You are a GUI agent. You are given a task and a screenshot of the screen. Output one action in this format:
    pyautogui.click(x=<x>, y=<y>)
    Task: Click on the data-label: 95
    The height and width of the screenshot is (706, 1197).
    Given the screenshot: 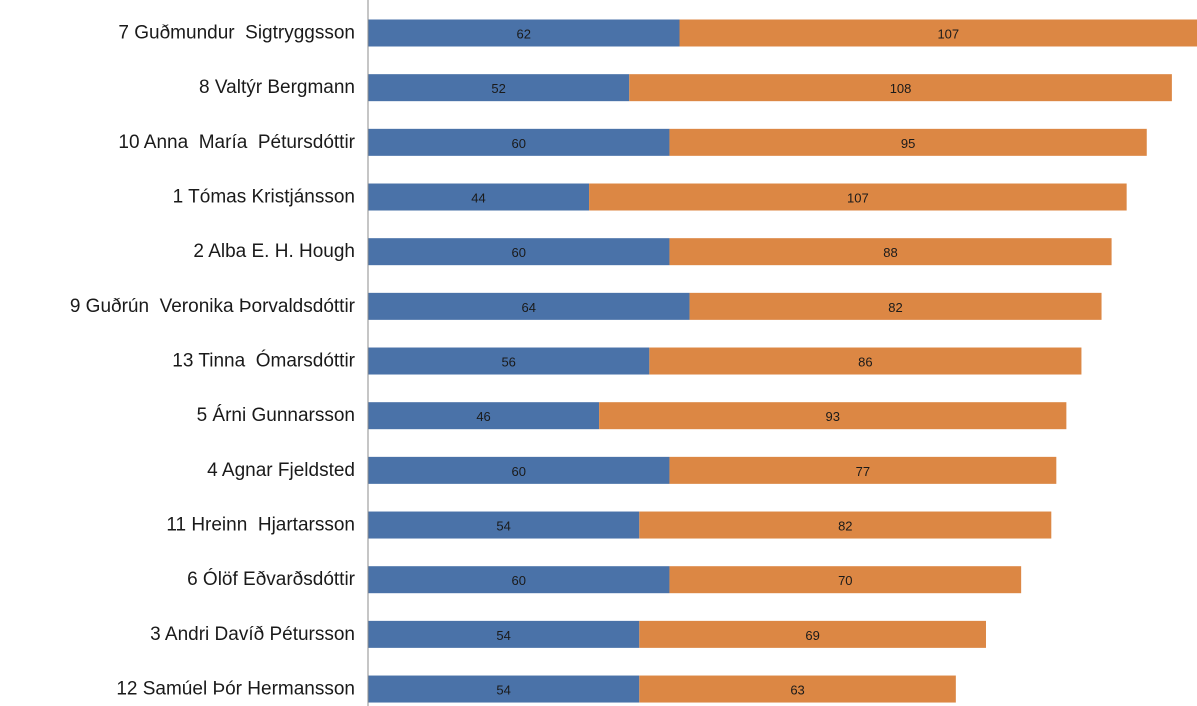 What is the action you would take?
    pyautogui.click(x=908, y=143)
    